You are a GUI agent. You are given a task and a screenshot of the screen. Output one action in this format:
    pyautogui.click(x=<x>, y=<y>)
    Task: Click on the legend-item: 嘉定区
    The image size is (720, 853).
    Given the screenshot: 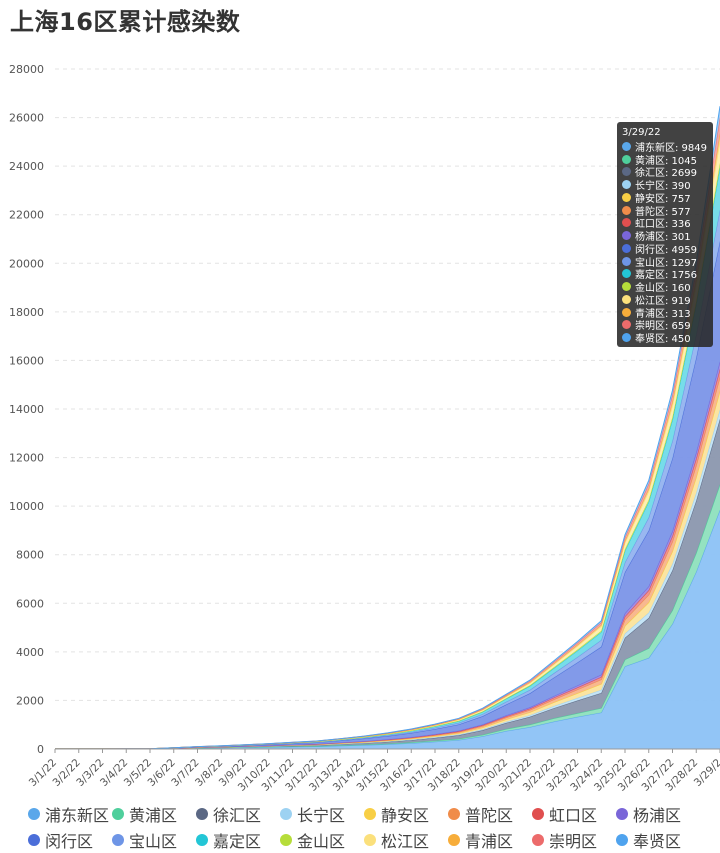 What is the action you would take?
    pyautogui.click(x=238, y=840)
    